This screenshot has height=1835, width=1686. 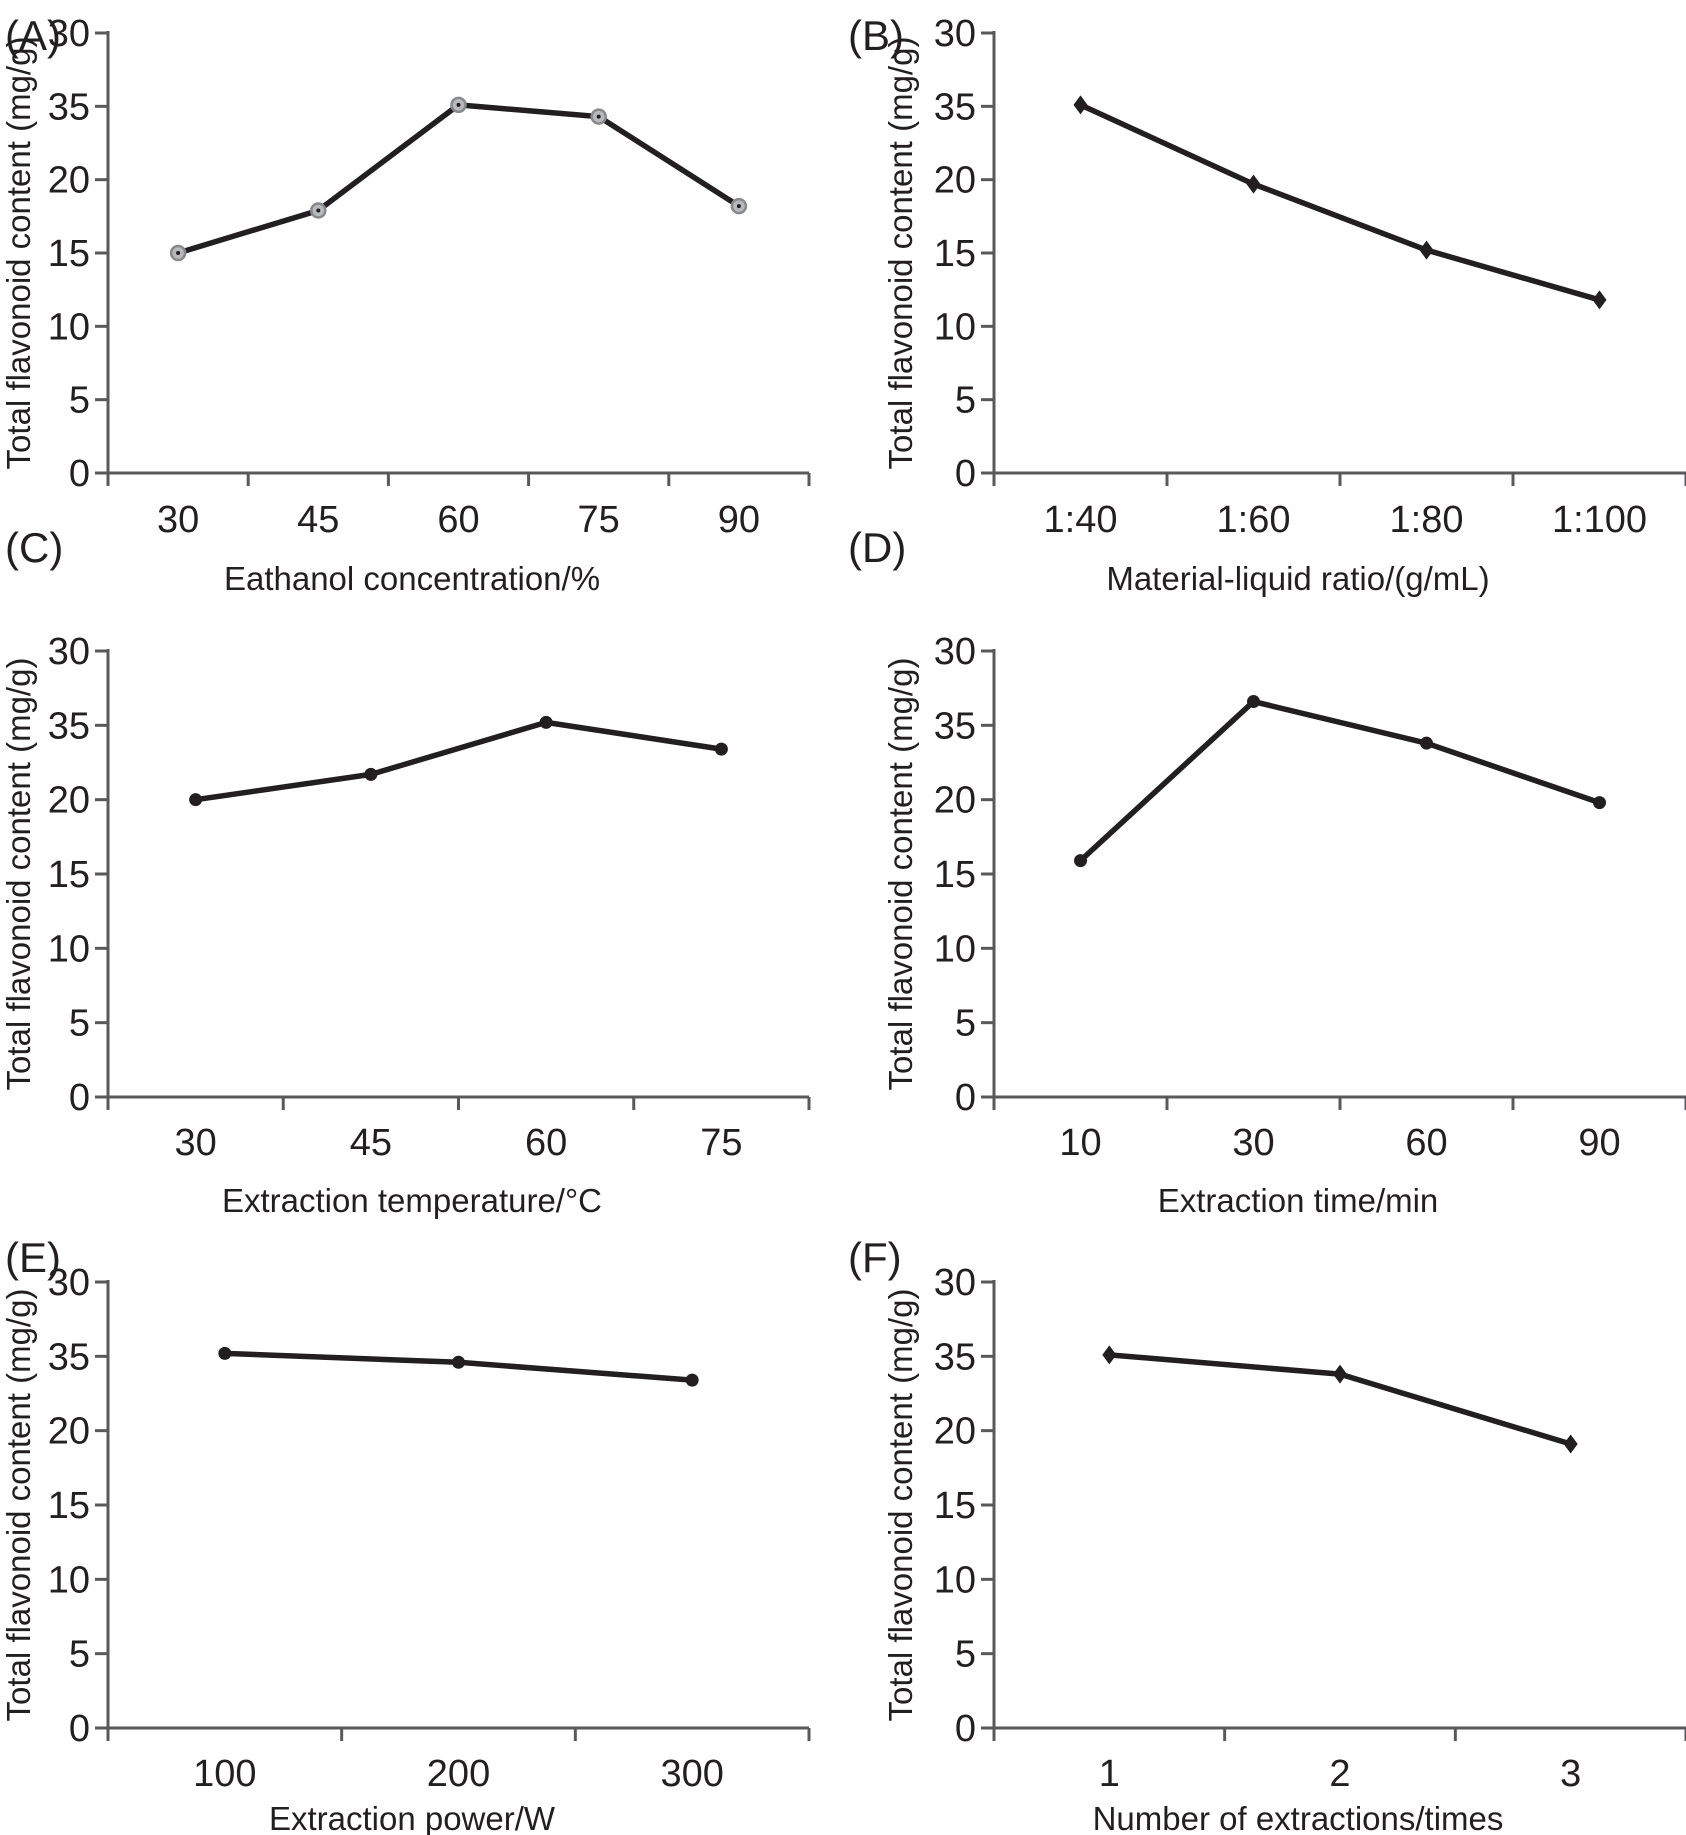 I want to click on x-axis-title: Extraction temperature/°C, so click(x=412, y=1200).